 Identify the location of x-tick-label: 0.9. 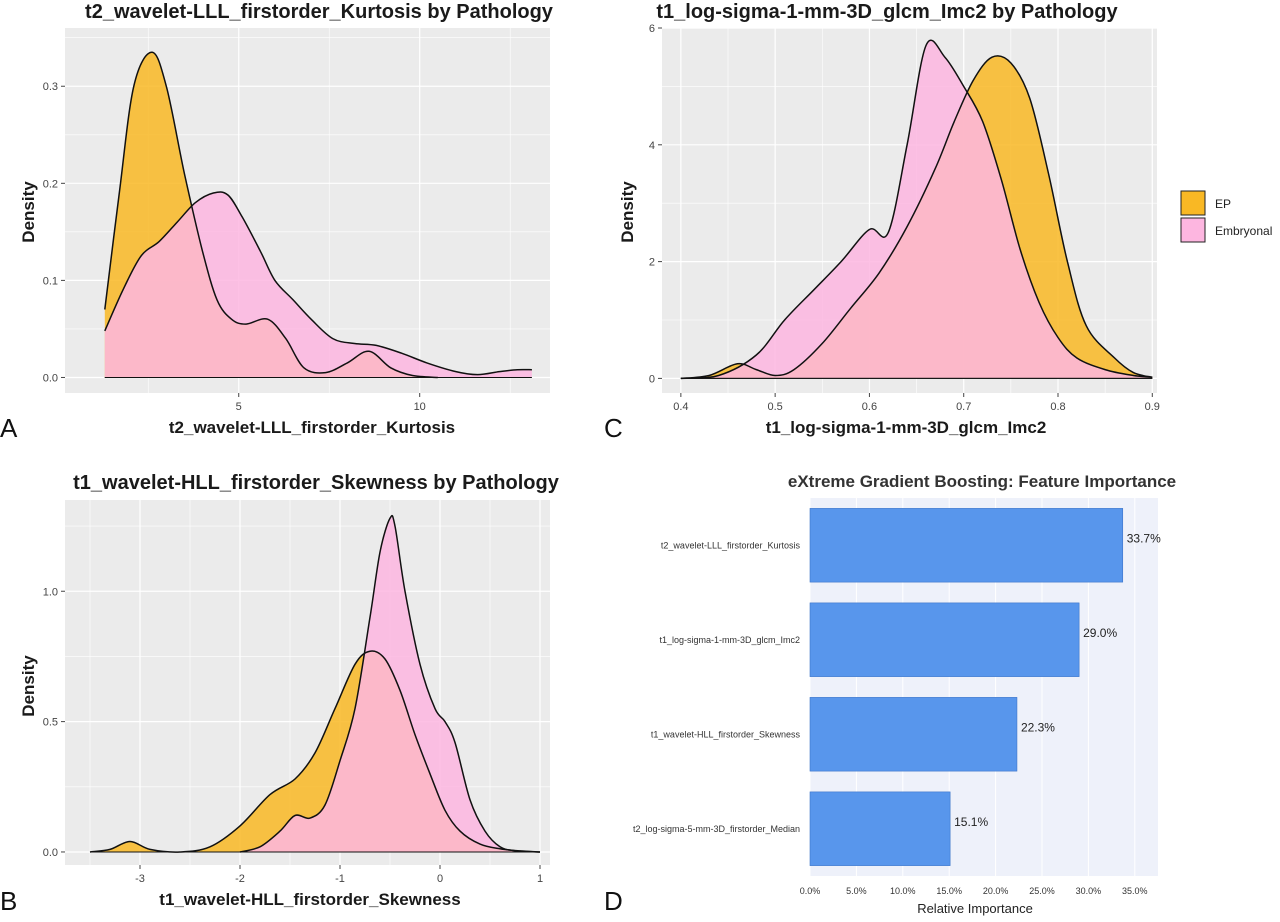
(1152, 407).